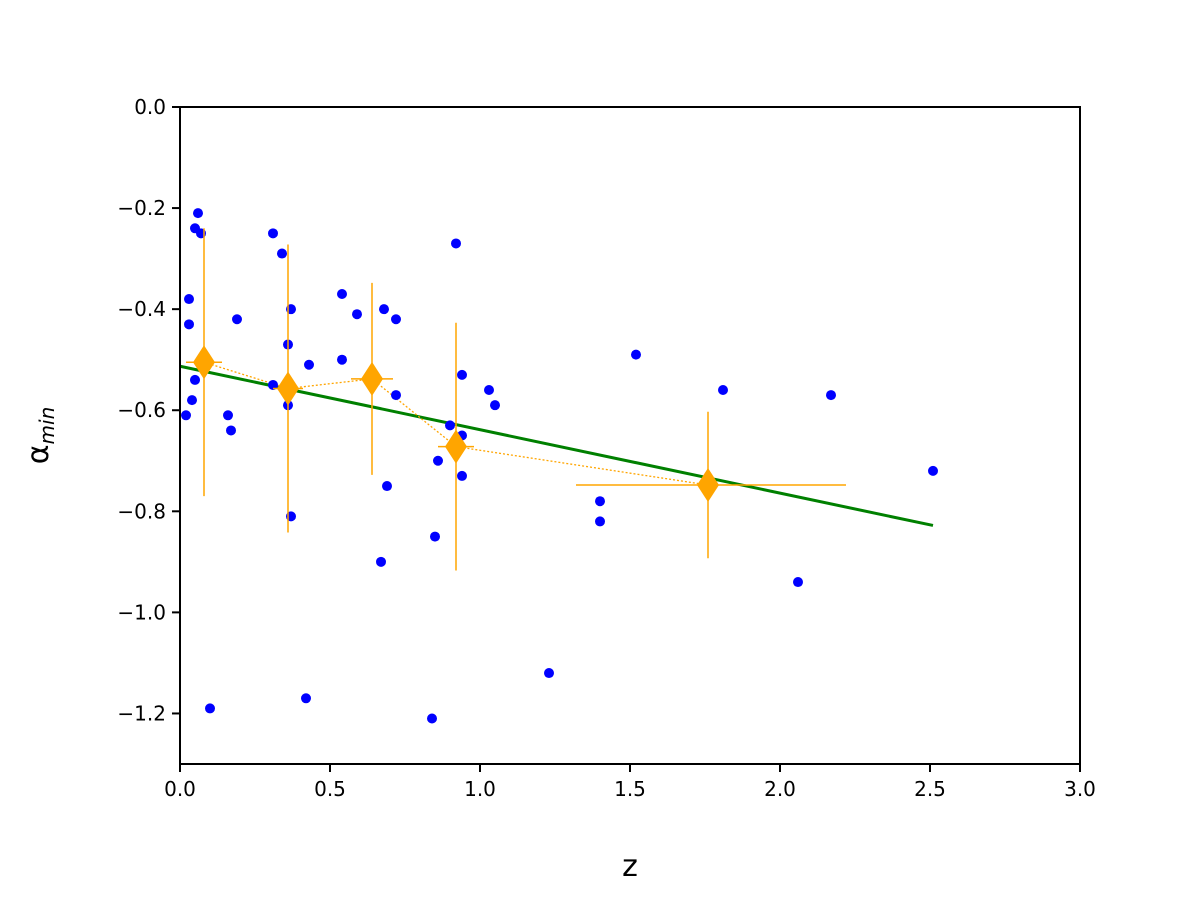 The height and width of the screenshot is (900, 1200). Describe the element at coordinates (456, 424) in the screenshot. I see `binned-means-markers-layer` at that location.